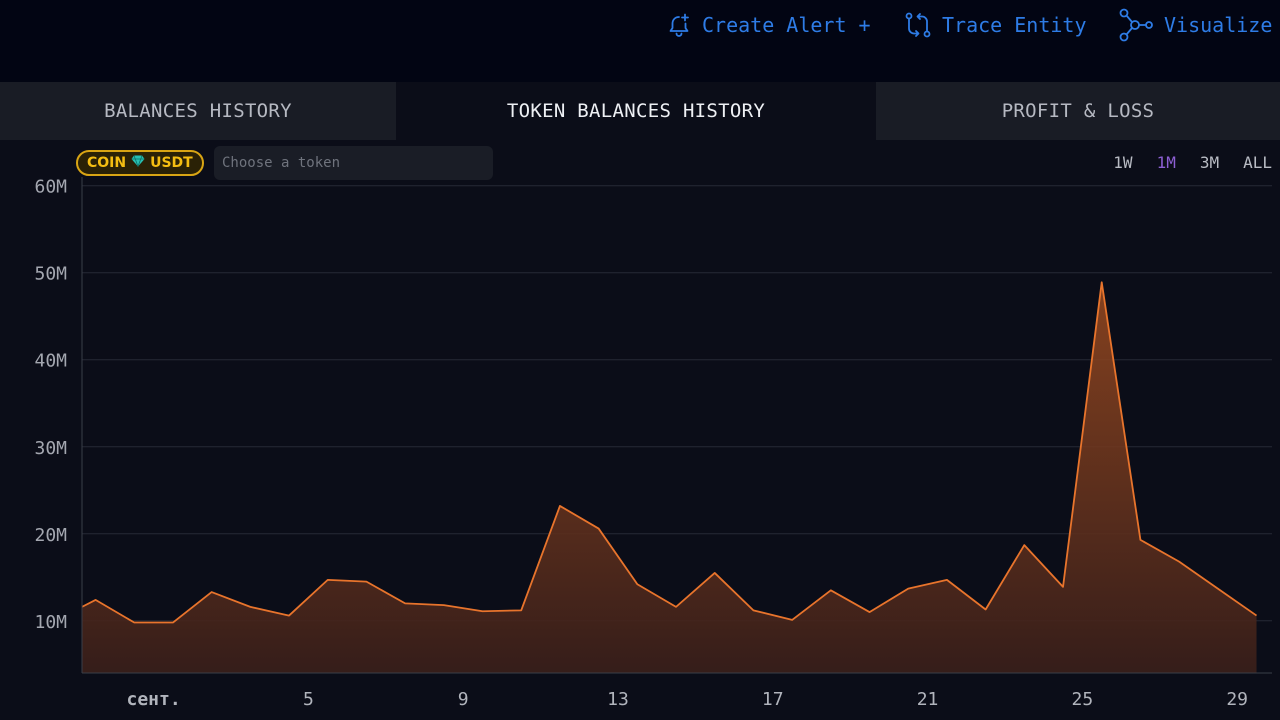 The image size is (1280, 720). What do you see at coordinates (786, 25) in the screenshot?
I see `create-alert-label: Create Alert +` at bounding box center [786, 25].